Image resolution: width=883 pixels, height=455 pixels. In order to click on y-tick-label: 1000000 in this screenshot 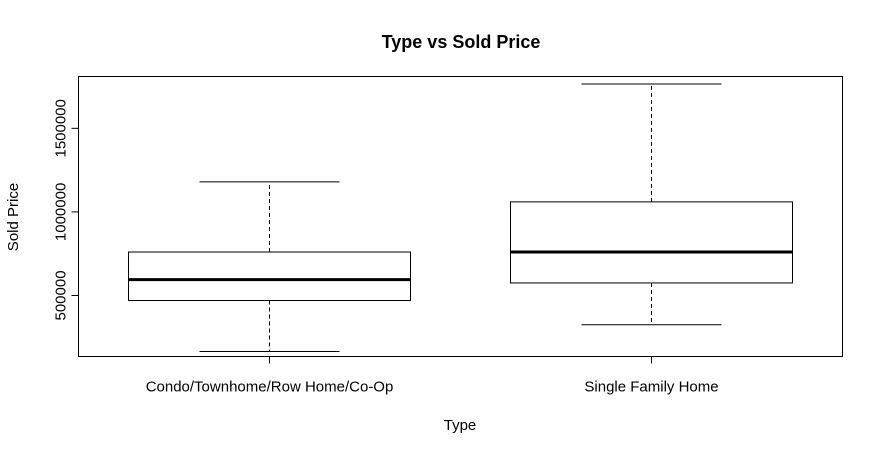, I will do `click(61, 212)`.